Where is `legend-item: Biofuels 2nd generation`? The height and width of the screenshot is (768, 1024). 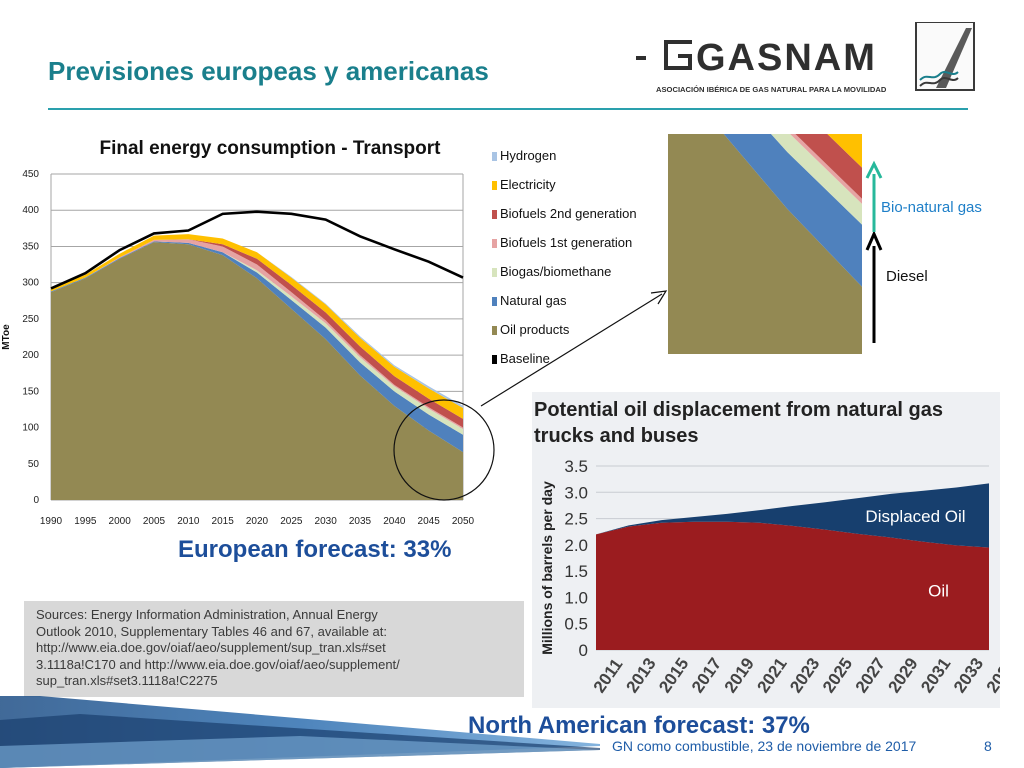 legend-item: Biofuels 2nd generation is located at coordinates (580, 218).